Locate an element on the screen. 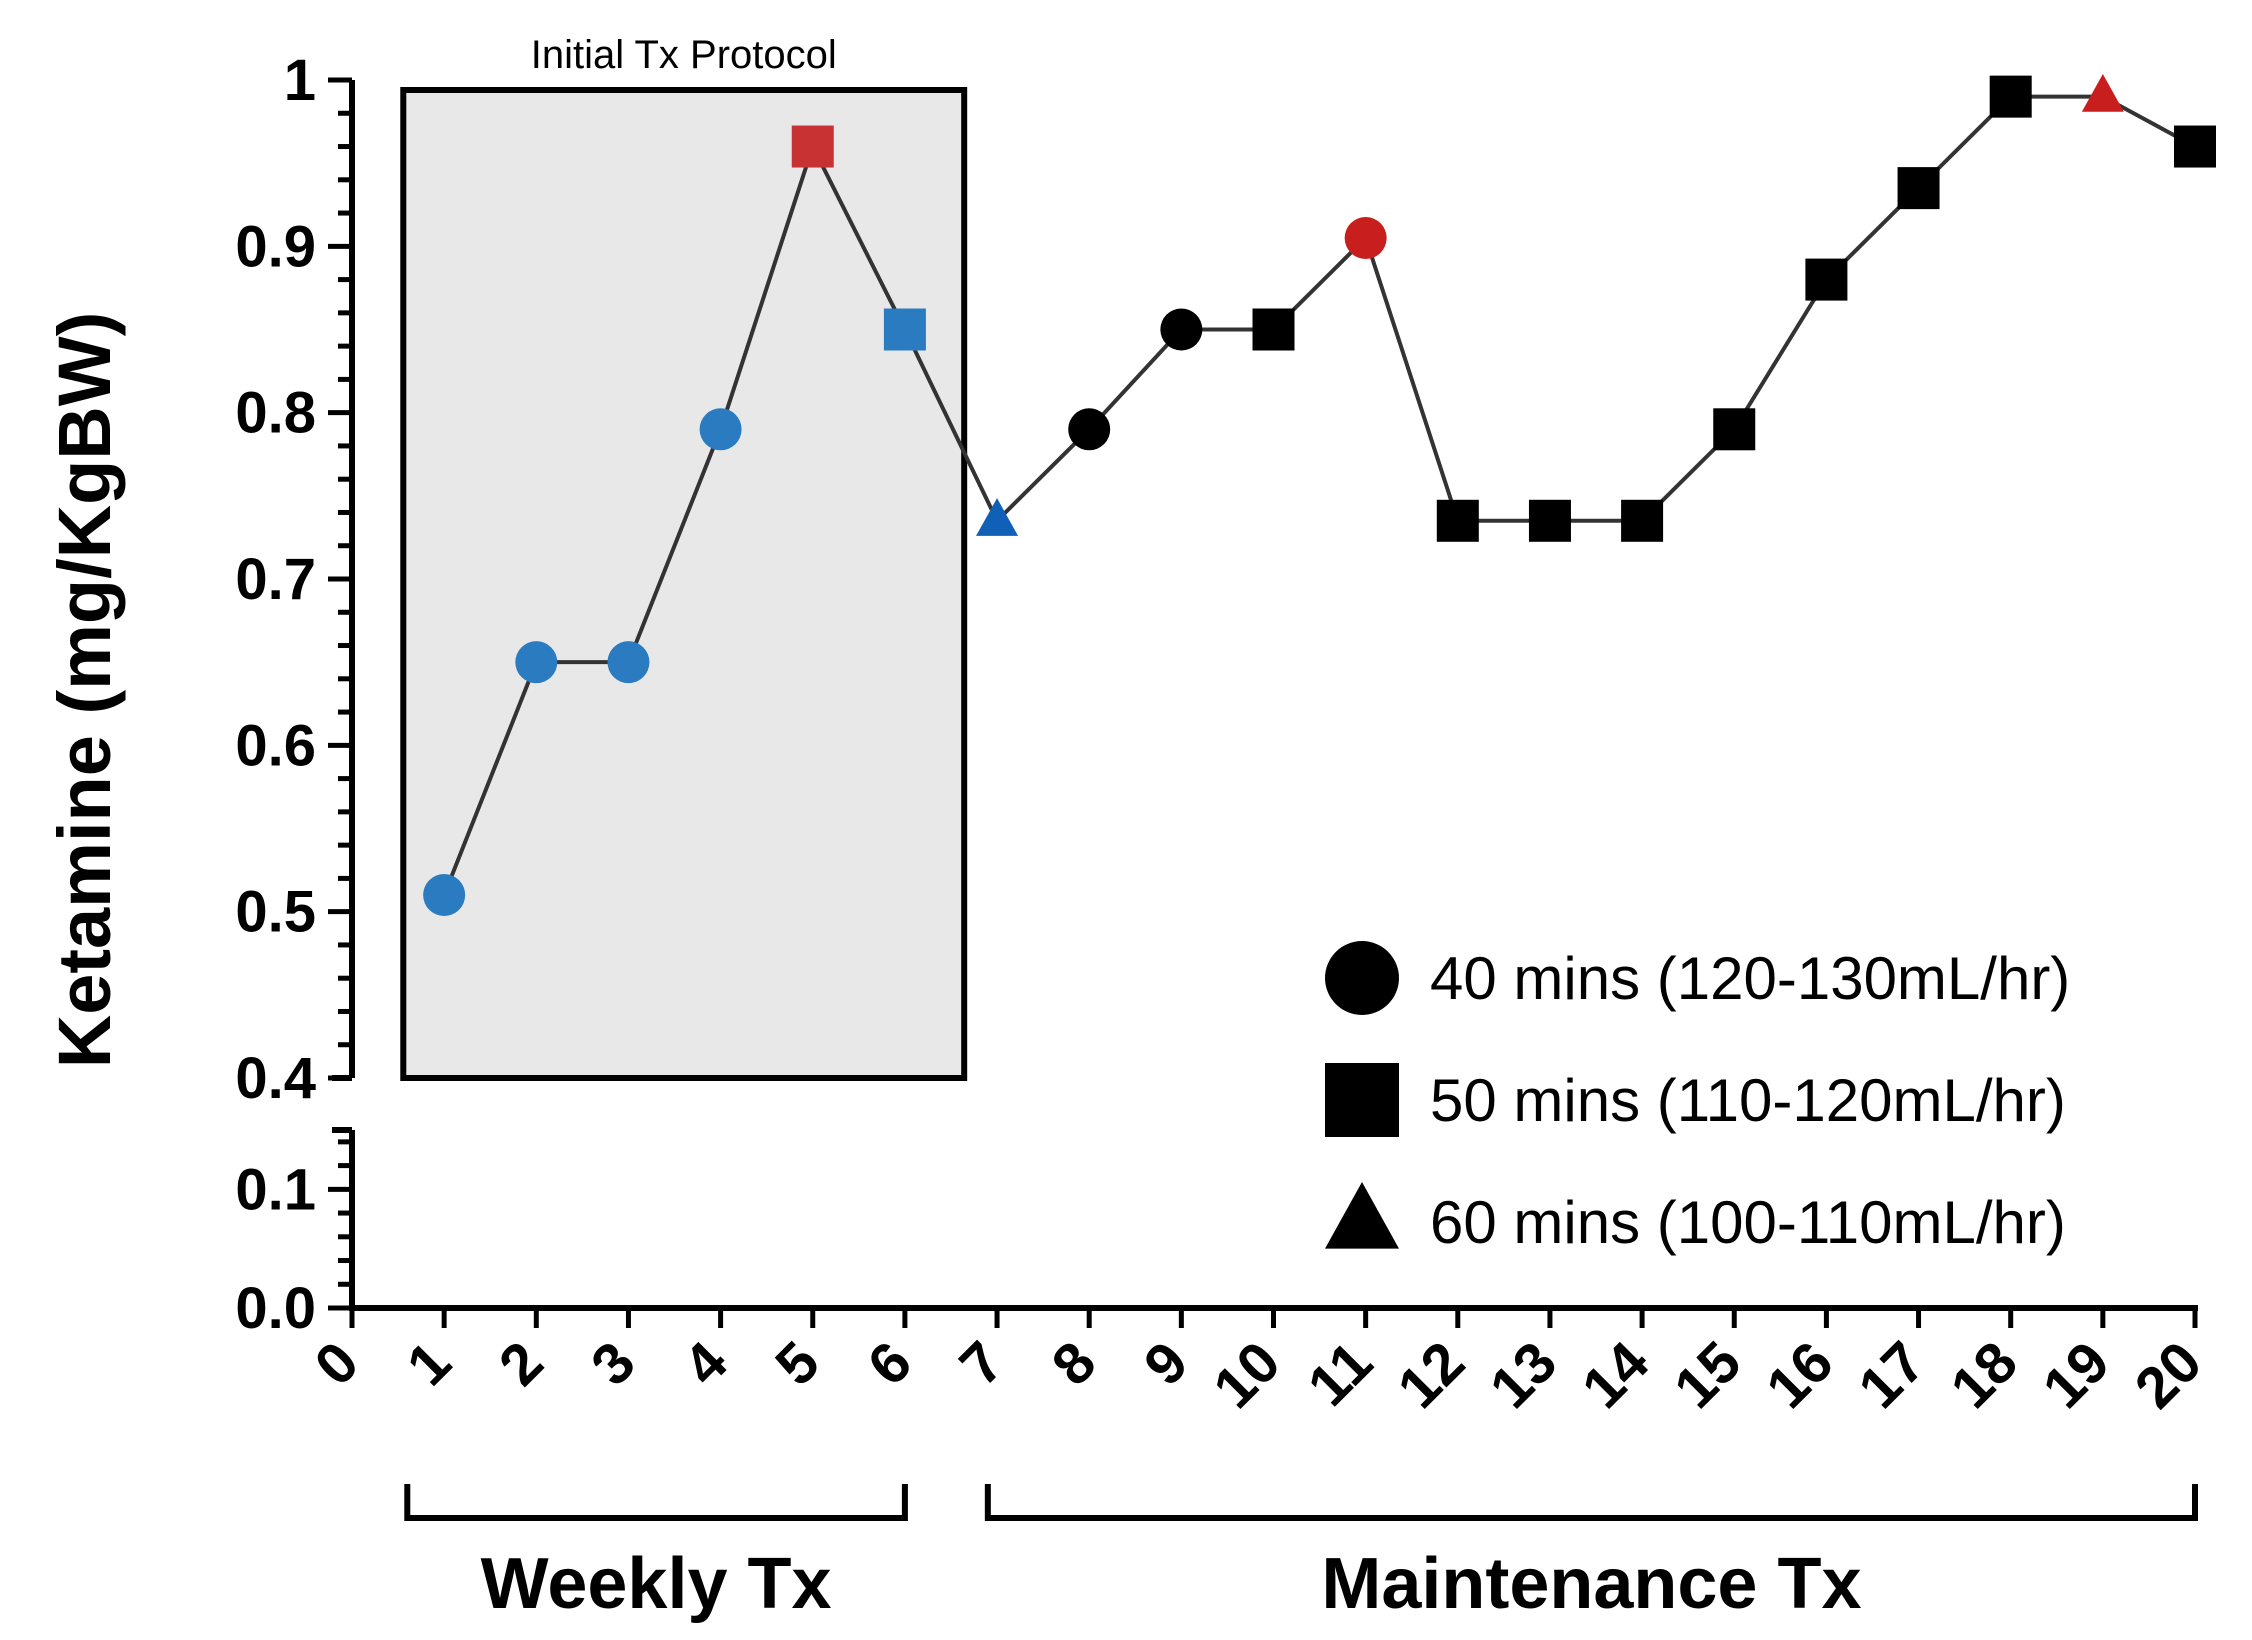 This screenshot has width=2252, height=1640. x-tick-label: 14 is located at coordinates (1616, 1375).